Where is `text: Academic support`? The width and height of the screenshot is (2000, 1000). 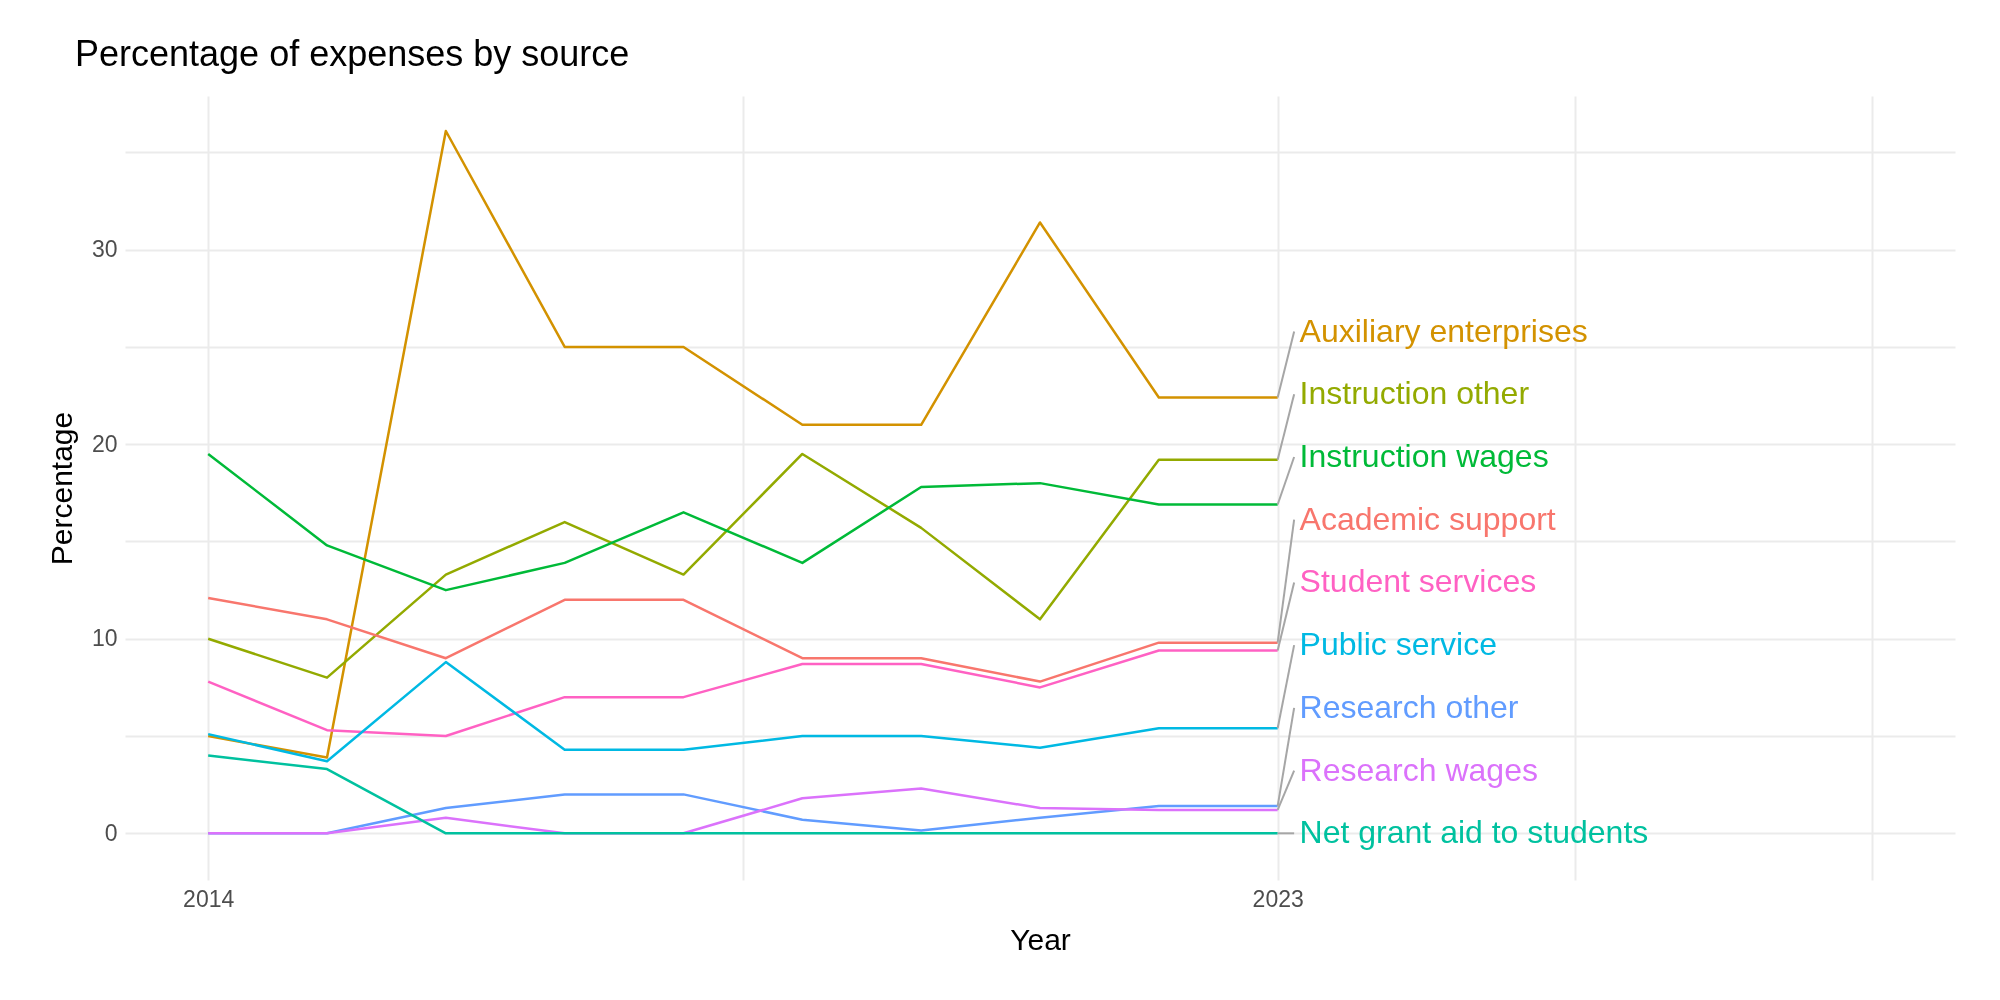 text: Academic support is located at coordinates (1427, 518).